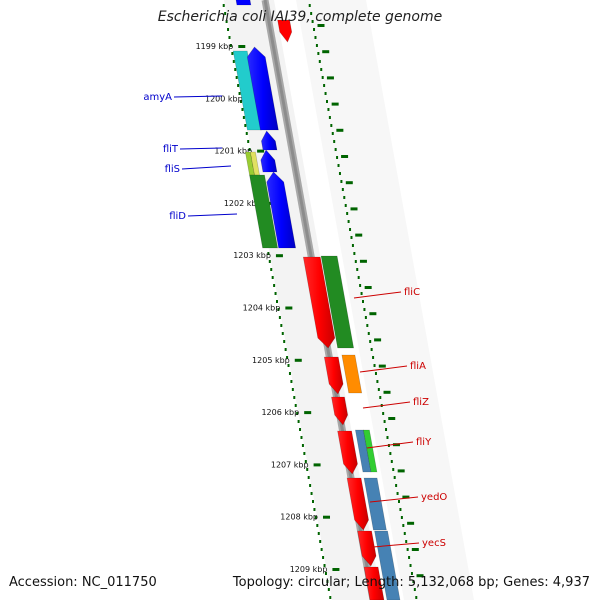 The width and height of the screenshot is (600, 600). Describe the element at coordinates (281, 210) in the screenshot. I see `gene-arrow-fliD` at that location.